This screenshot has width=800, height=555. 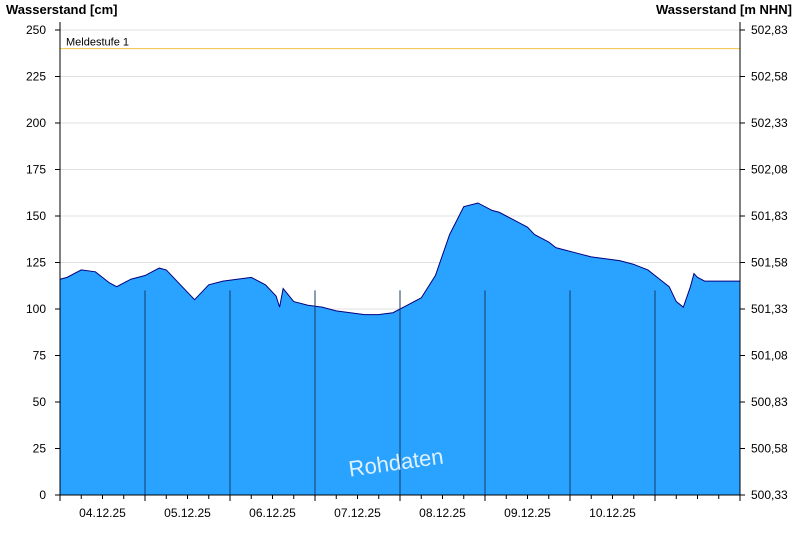 What do you see at coordinates (40, 402) in the screenshot?
I see `left-tick-label: 50` at bounding box center [40, 402].